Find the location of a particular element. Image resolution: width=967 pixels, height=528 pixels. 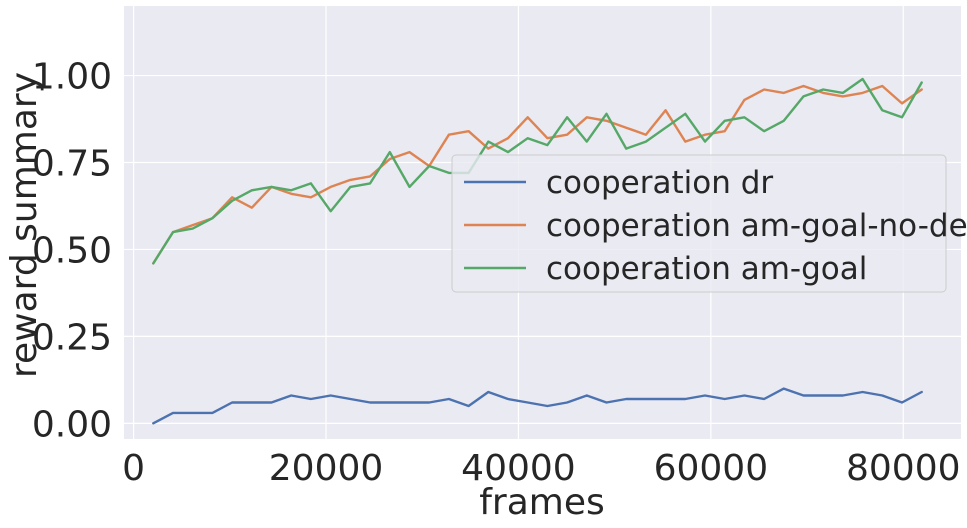

legend-label-1: cooperation dr is located at coordinates (659, 183).